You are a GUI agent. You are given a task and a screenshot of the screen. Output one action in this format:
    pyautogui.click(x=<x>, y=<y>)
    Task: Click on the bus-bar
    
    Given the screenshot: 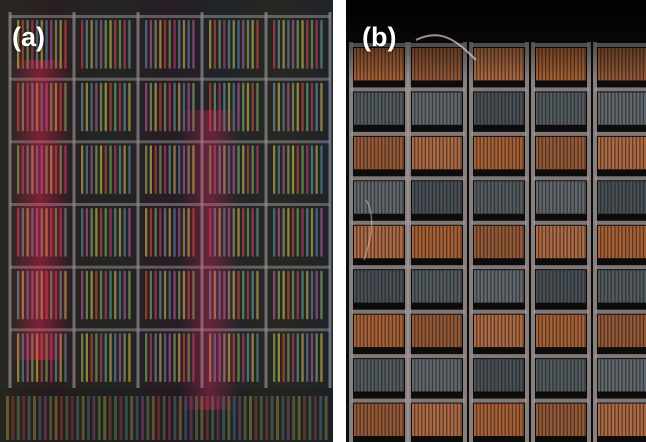 What is the action you would take?
    pyautogui.click(x=561, y=311)
    